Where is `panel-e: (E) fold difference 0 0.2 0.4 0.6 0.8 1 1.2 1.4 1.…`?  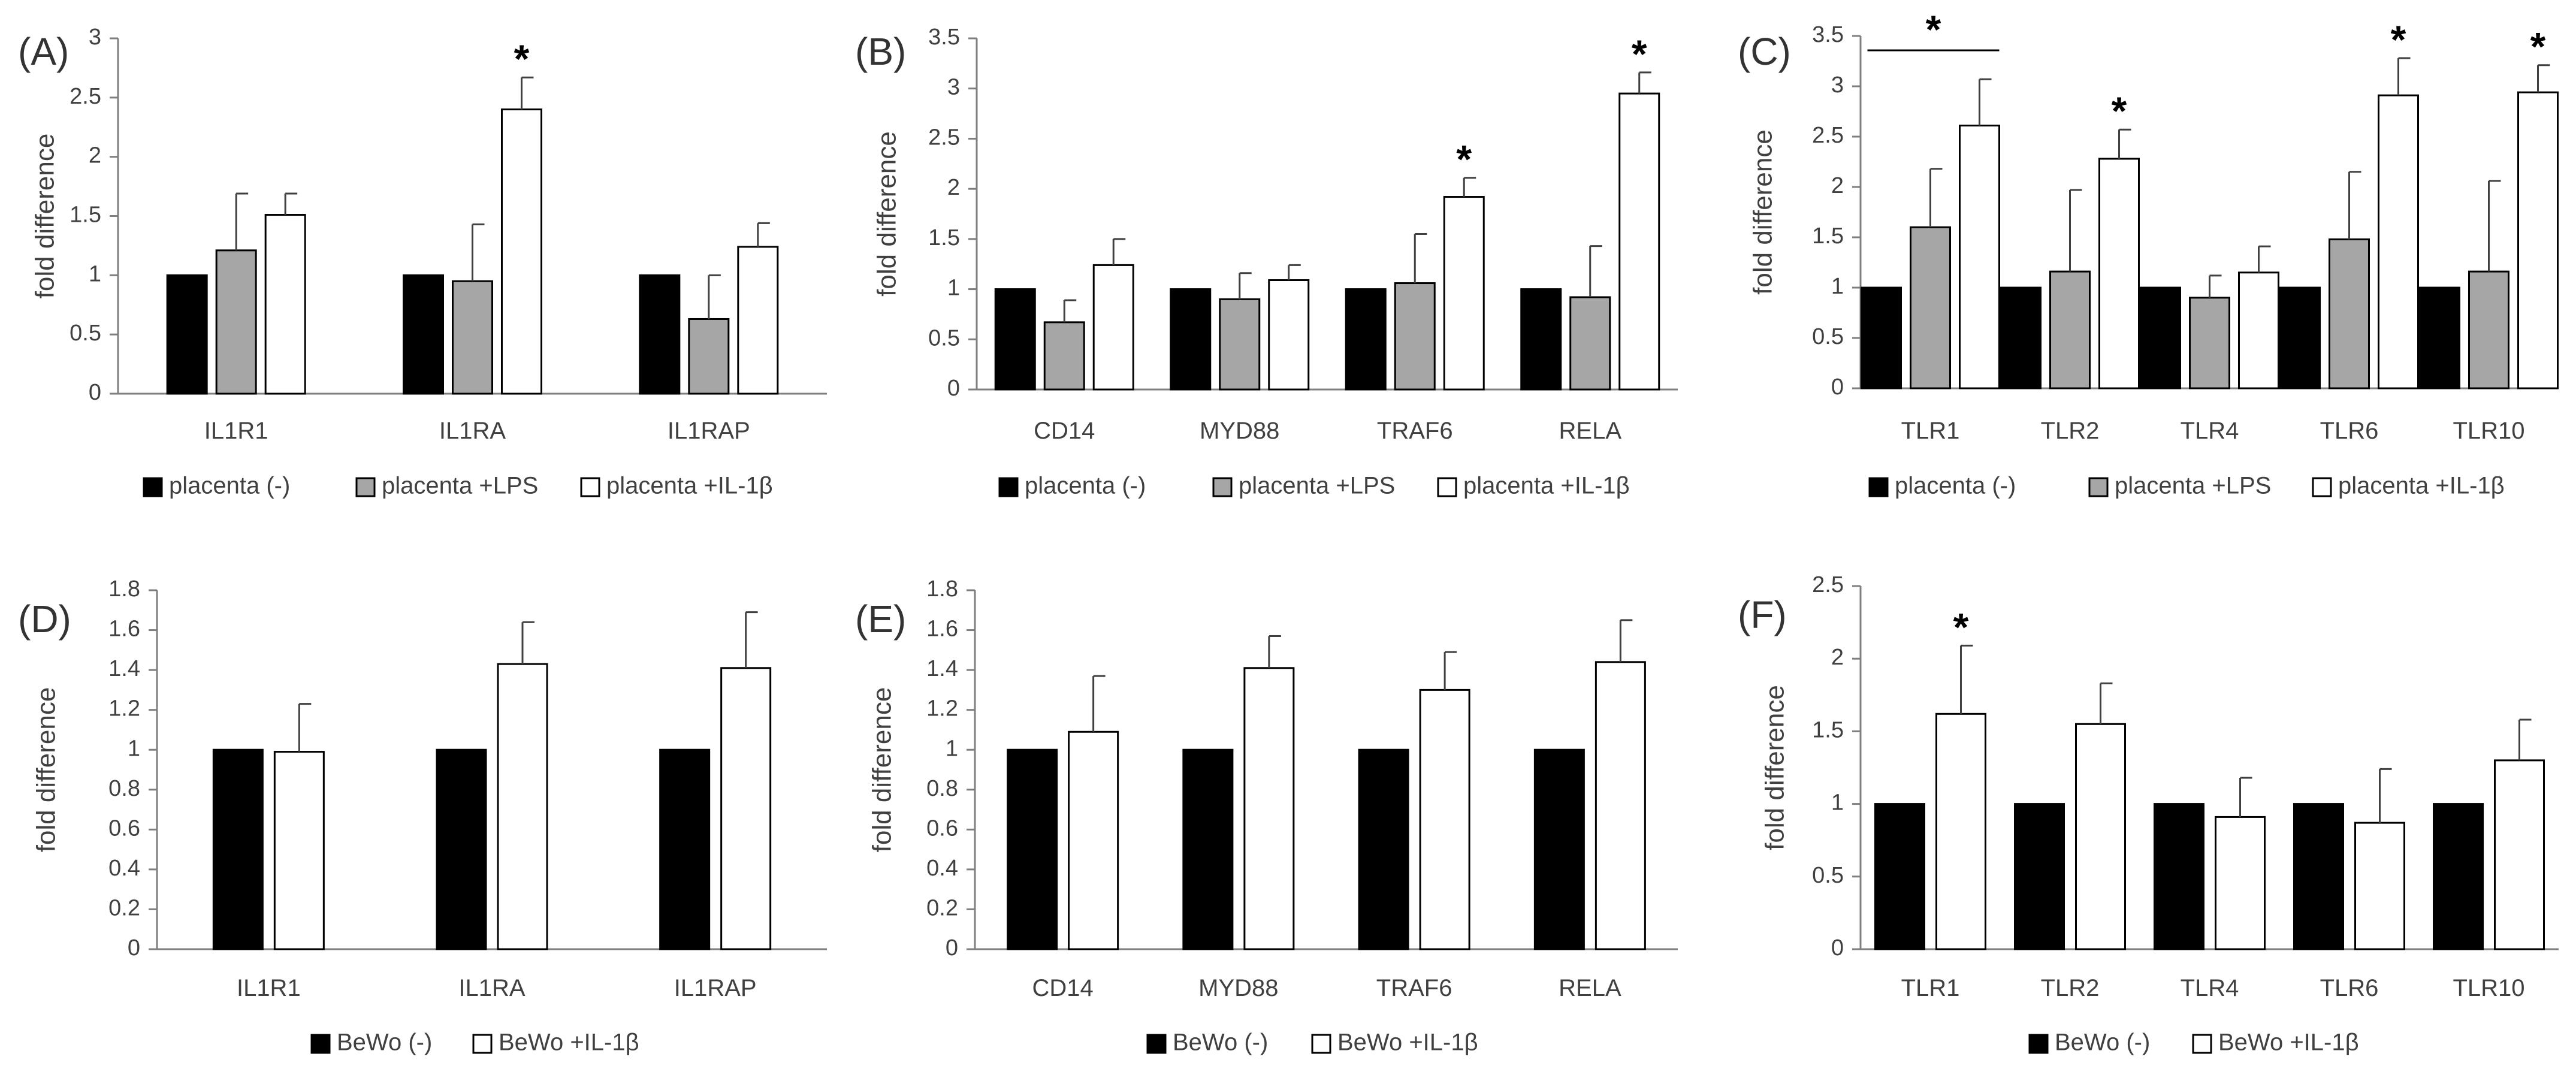 panel-e: (E) fold difference 0 0.2 0.4 0.6 0.8 1 1.2 1.4 1.… is located at coordinates (1267, 816).